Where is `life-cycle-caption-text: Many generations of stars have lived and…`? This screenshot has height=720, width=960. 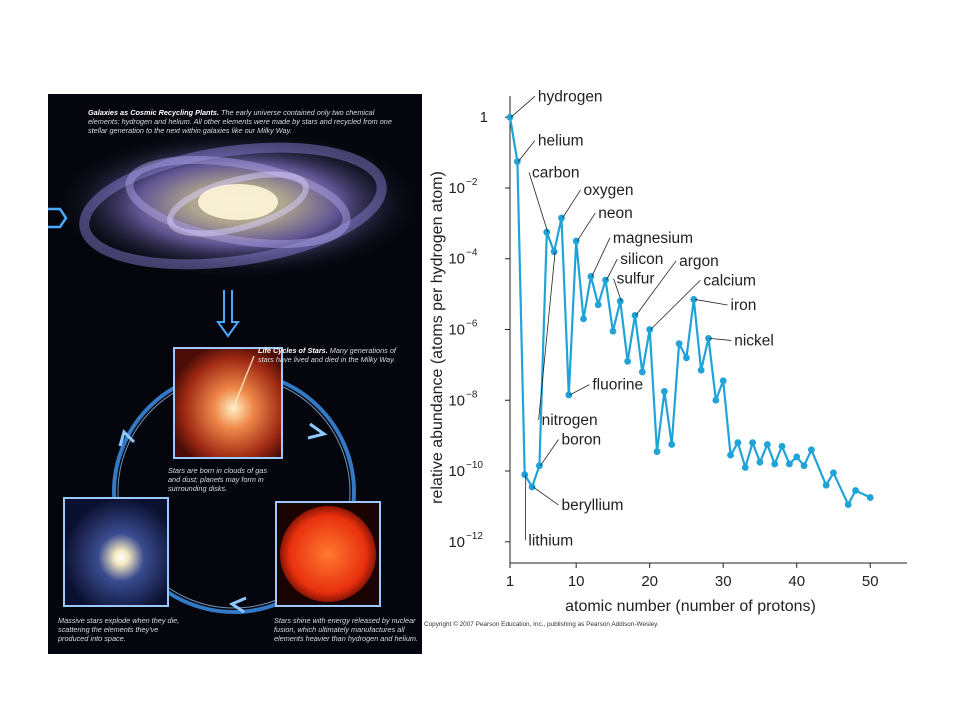
life-cycle-caption-text: Many generations of stars have lived and… is located at coordinates (327, 355).